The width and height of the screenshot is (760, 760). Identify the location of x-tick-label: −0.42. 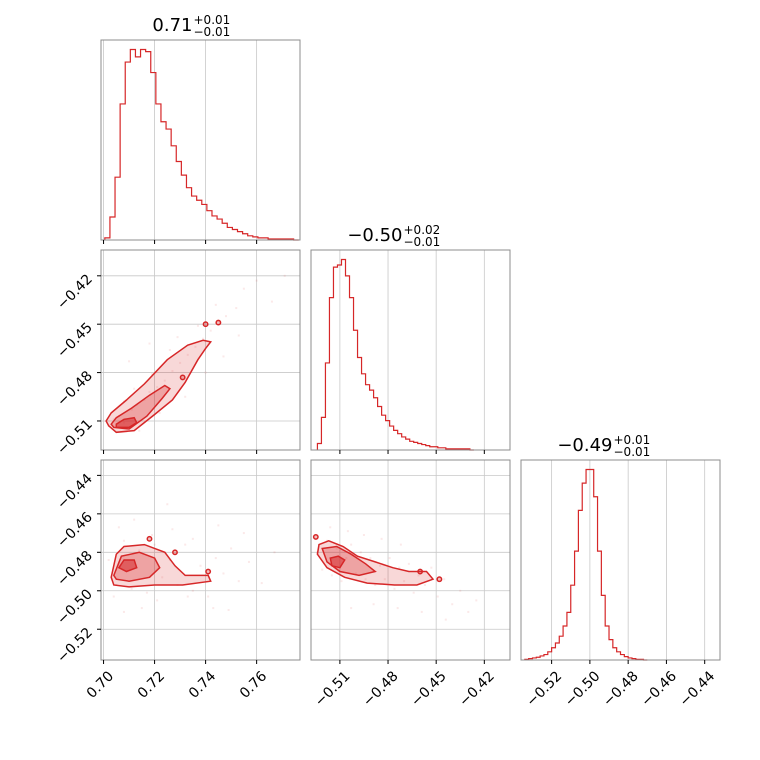
(477, 689).